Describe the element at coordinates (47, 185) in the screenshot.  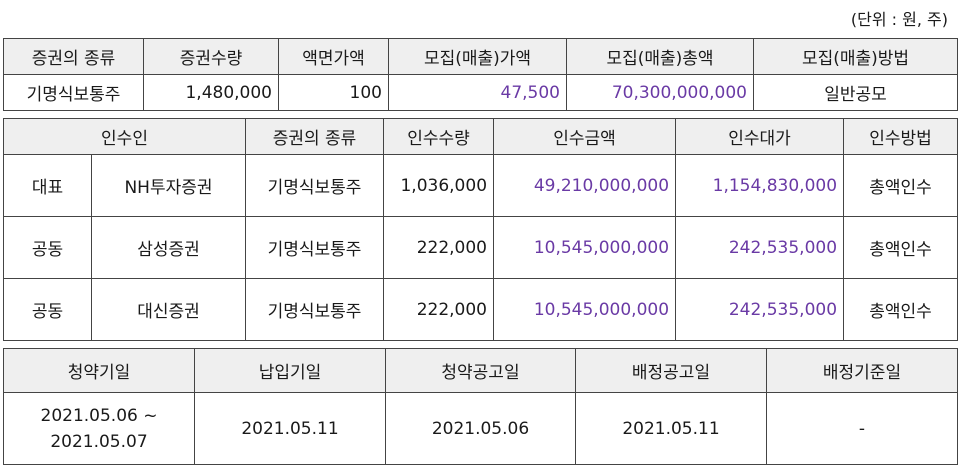
I see `uw-role: 대표` at that location.